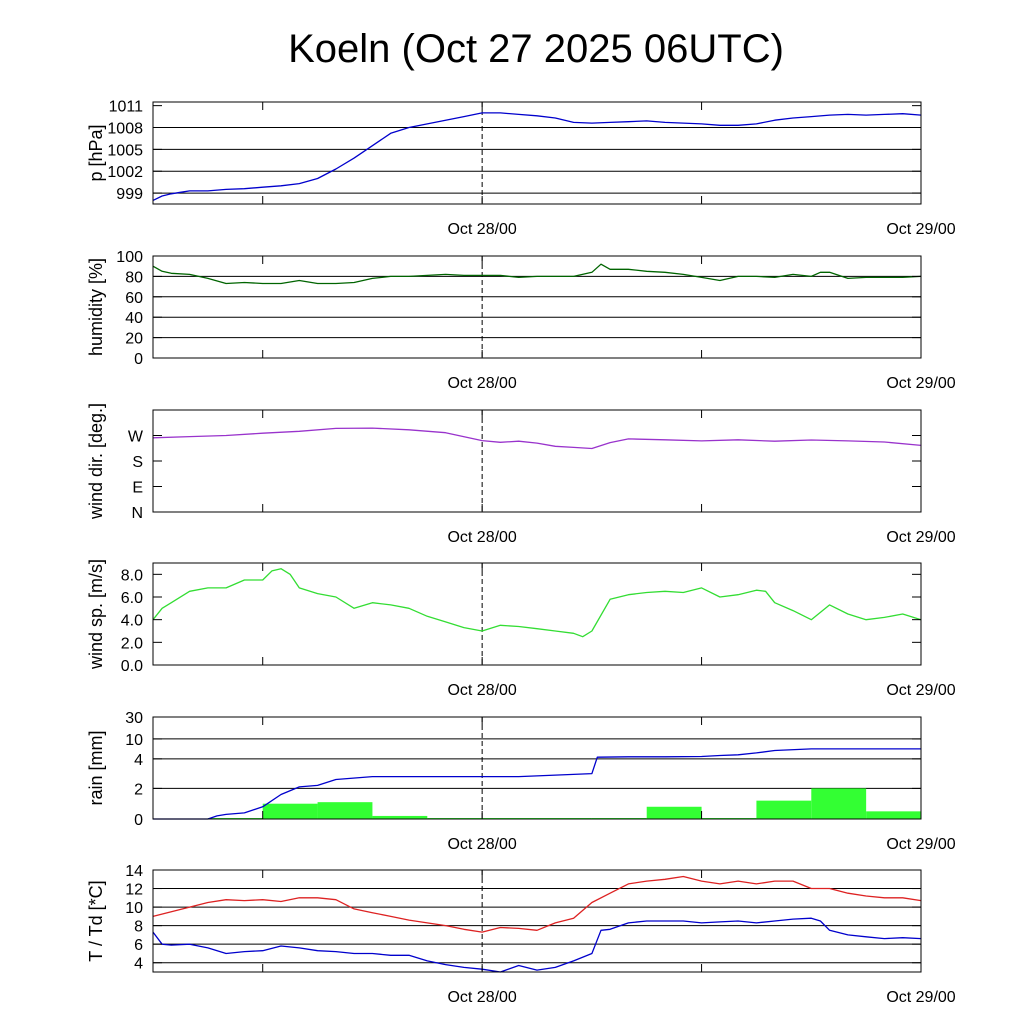 The height and width of the screenshot is (1024, 1024). I want to click on y-tick-label: 2, so click(138, 789).